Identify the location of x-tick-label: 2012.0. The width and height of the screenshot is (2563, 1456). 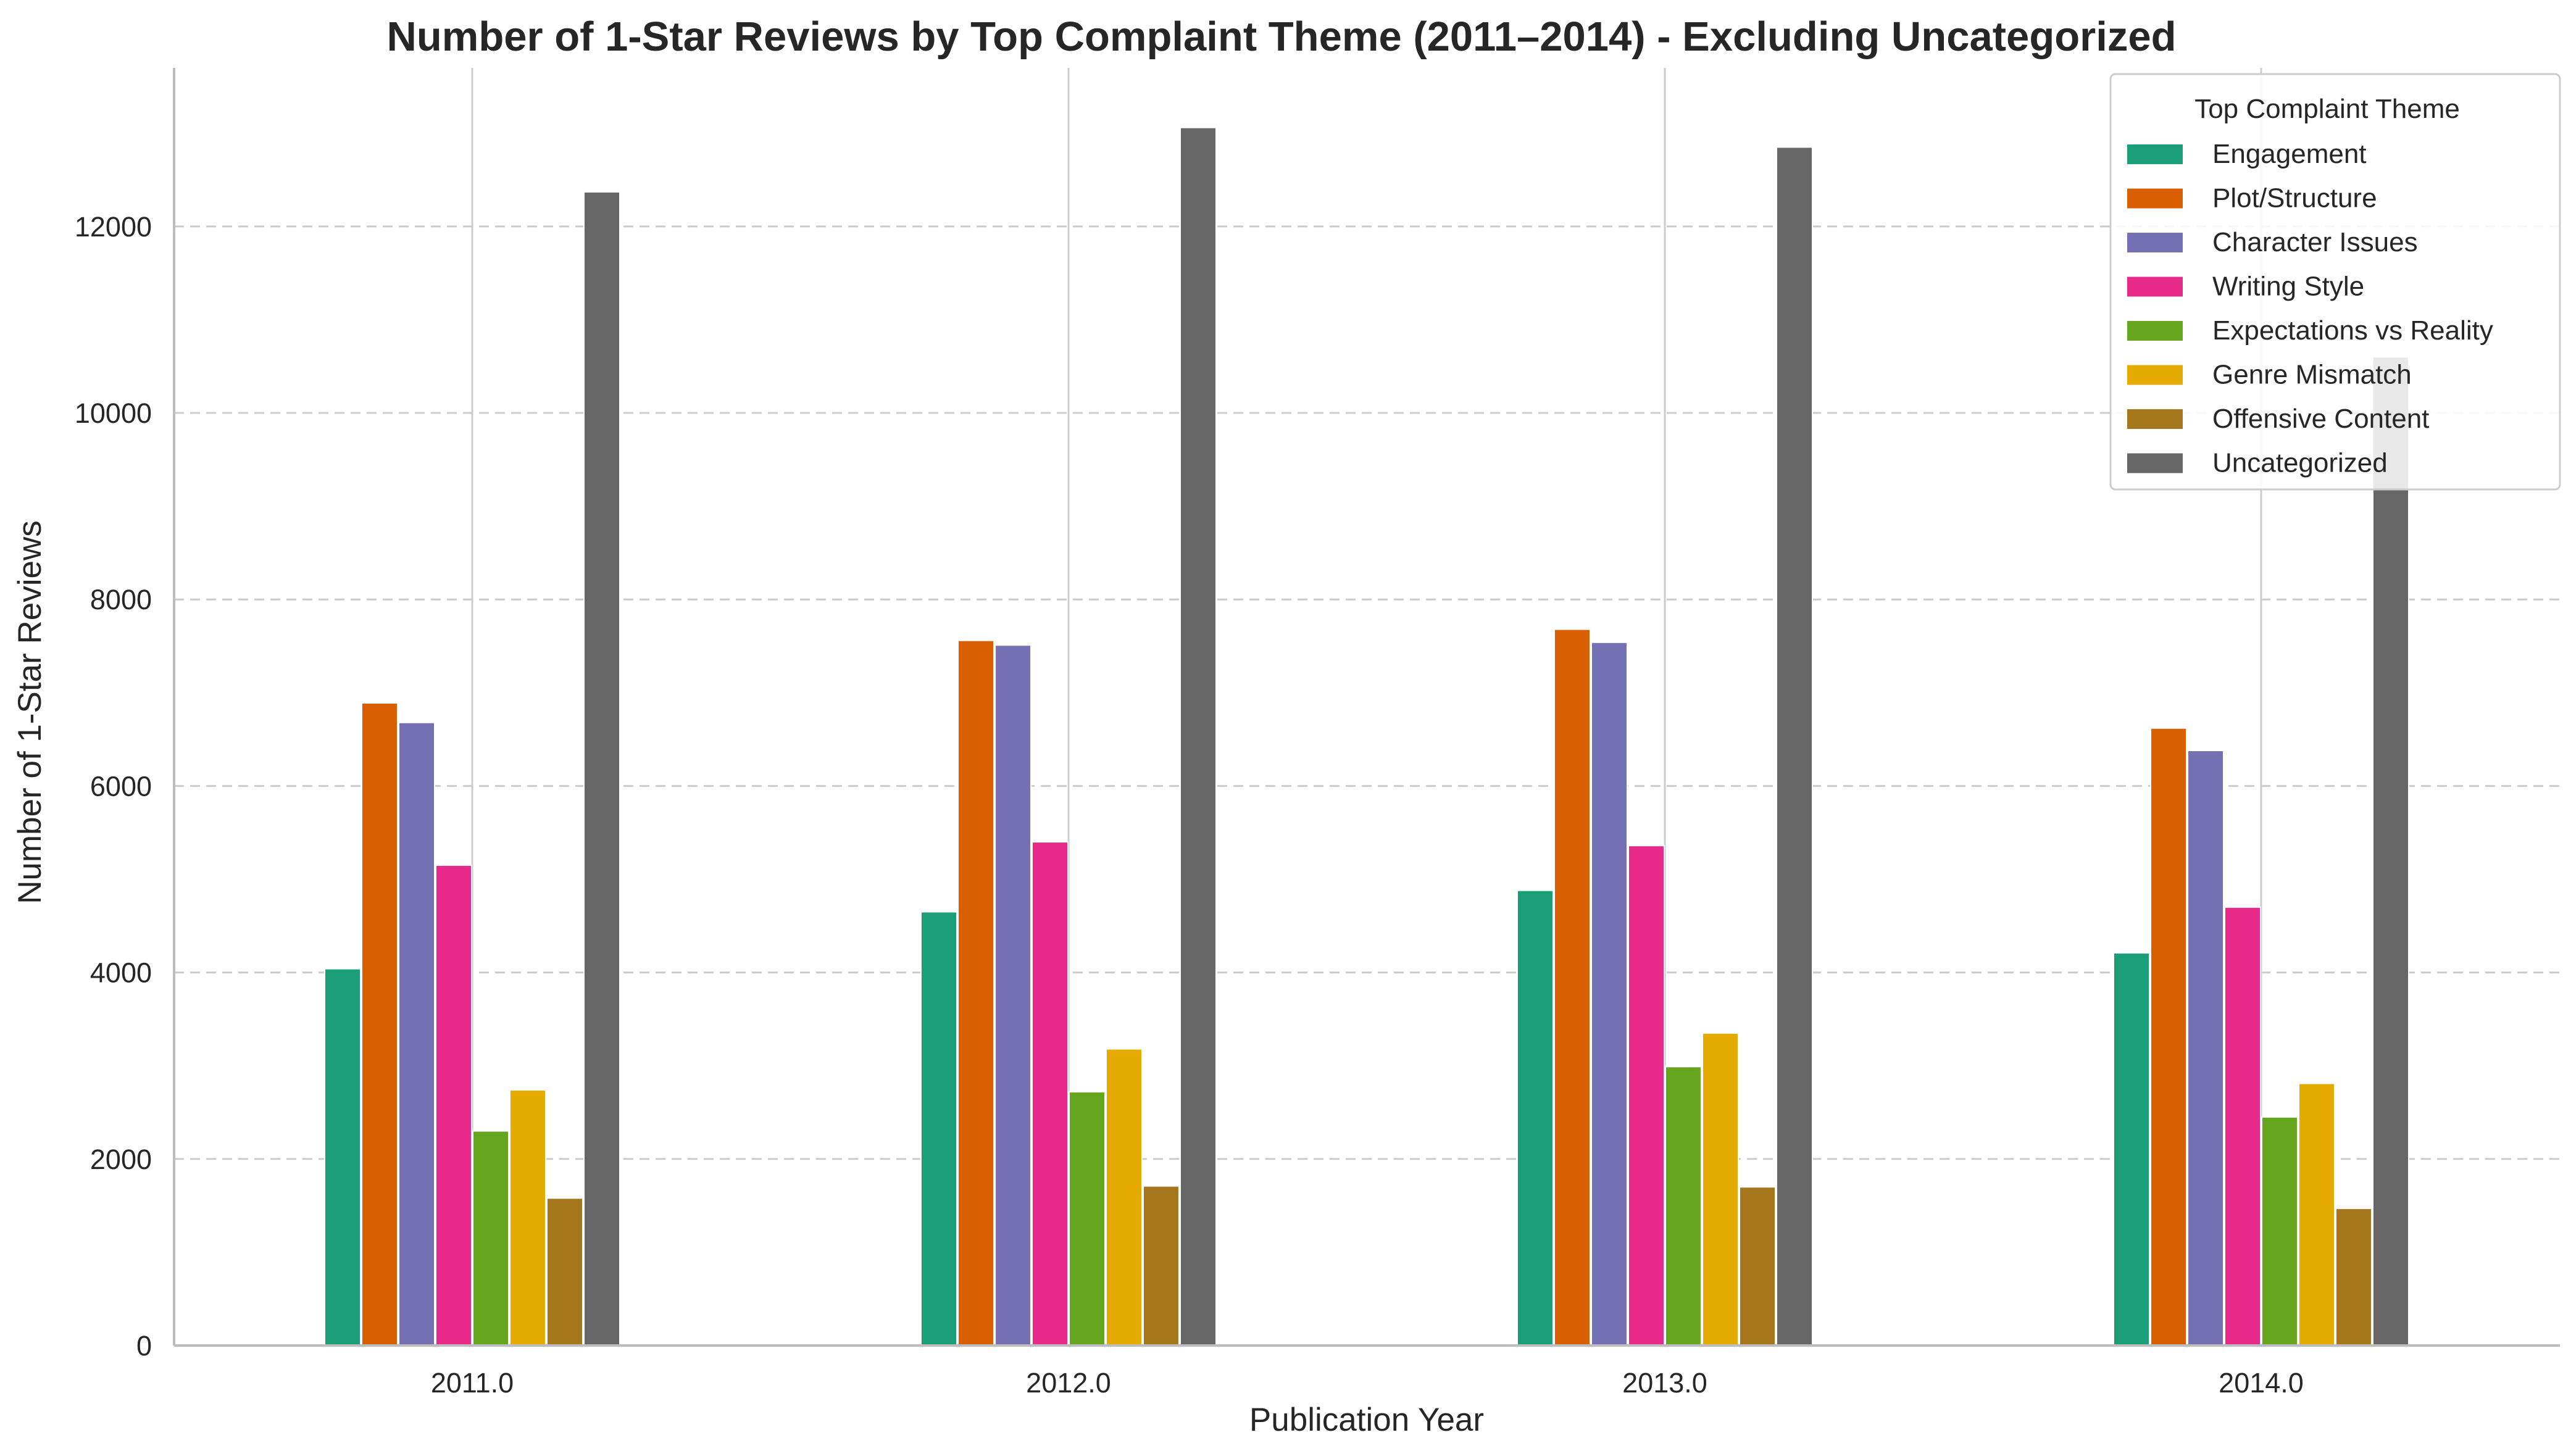
(1068, 1383).